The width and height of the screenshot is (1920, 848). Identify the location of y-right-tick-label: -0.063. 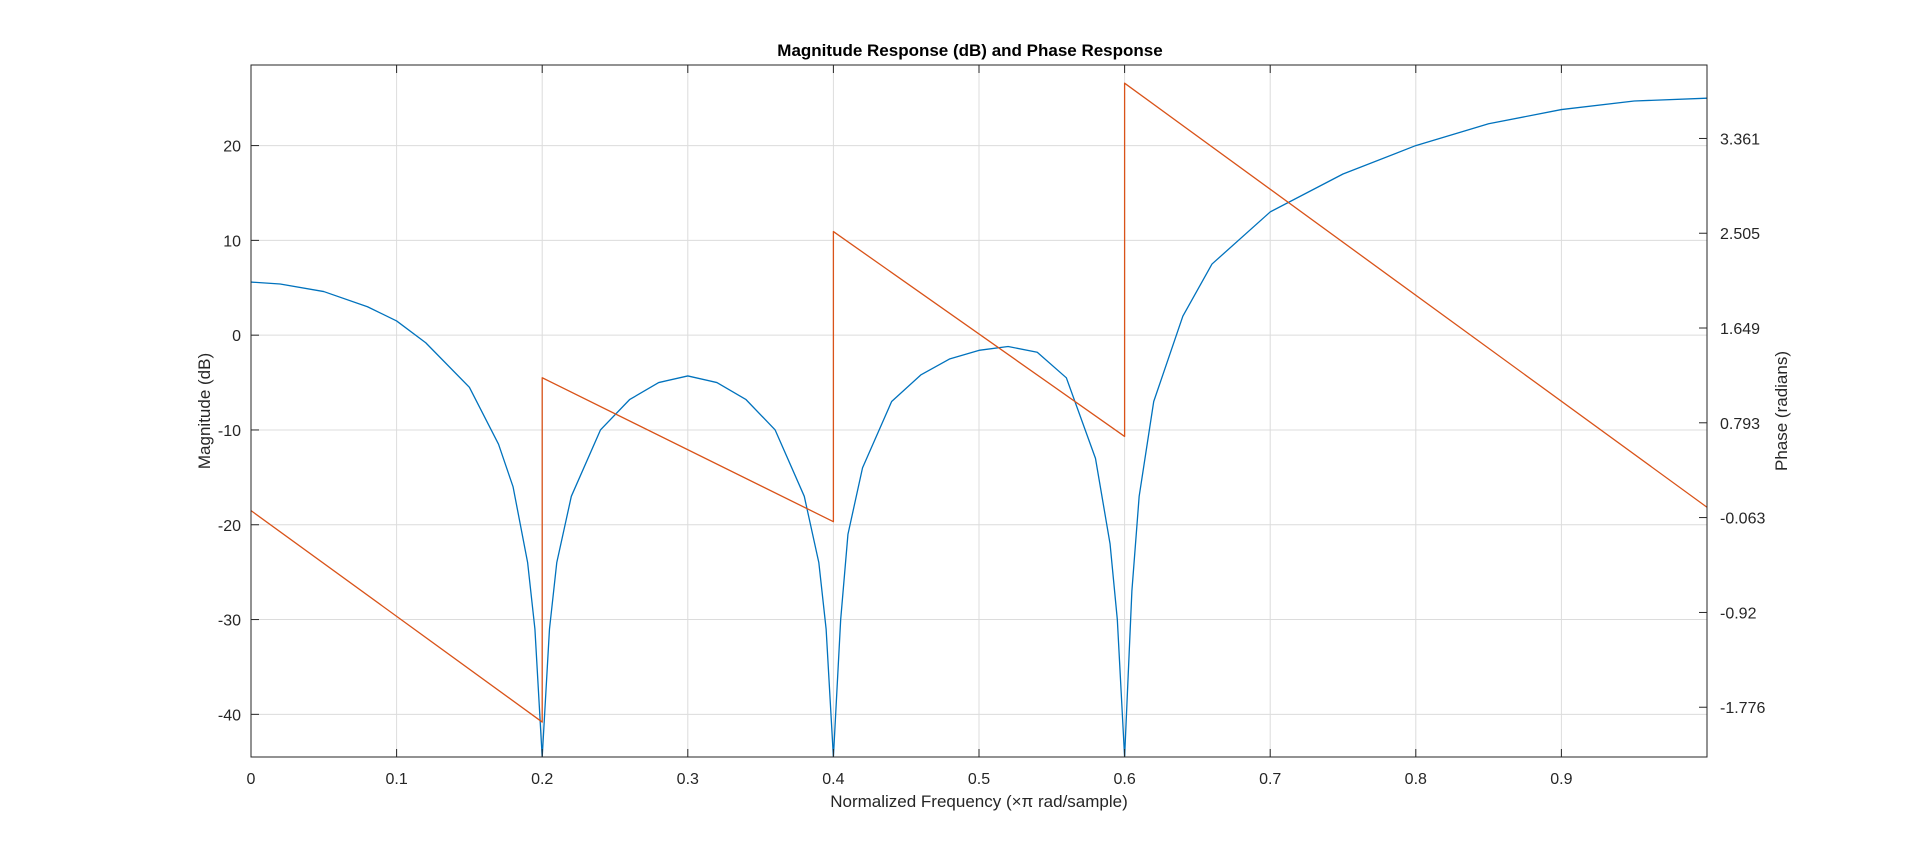
(1742, 519).